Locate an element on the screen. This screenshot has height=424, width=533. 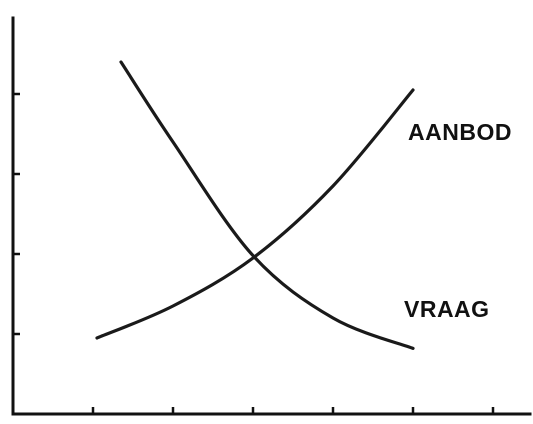
series-label-vraag: VRAAG is located at coordinates (447, 309).